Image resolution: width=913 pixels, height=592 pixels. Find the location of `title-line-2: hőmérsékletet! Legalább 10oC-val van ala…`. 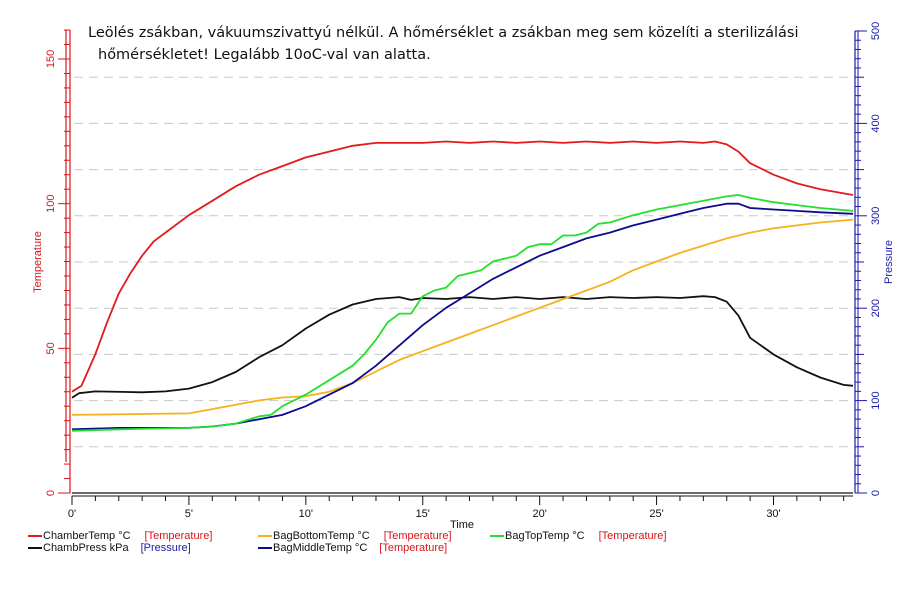

title-line-2: hőmérsékletet! Legalább 10oC-val van ala… is located at coordinates (264, 55).